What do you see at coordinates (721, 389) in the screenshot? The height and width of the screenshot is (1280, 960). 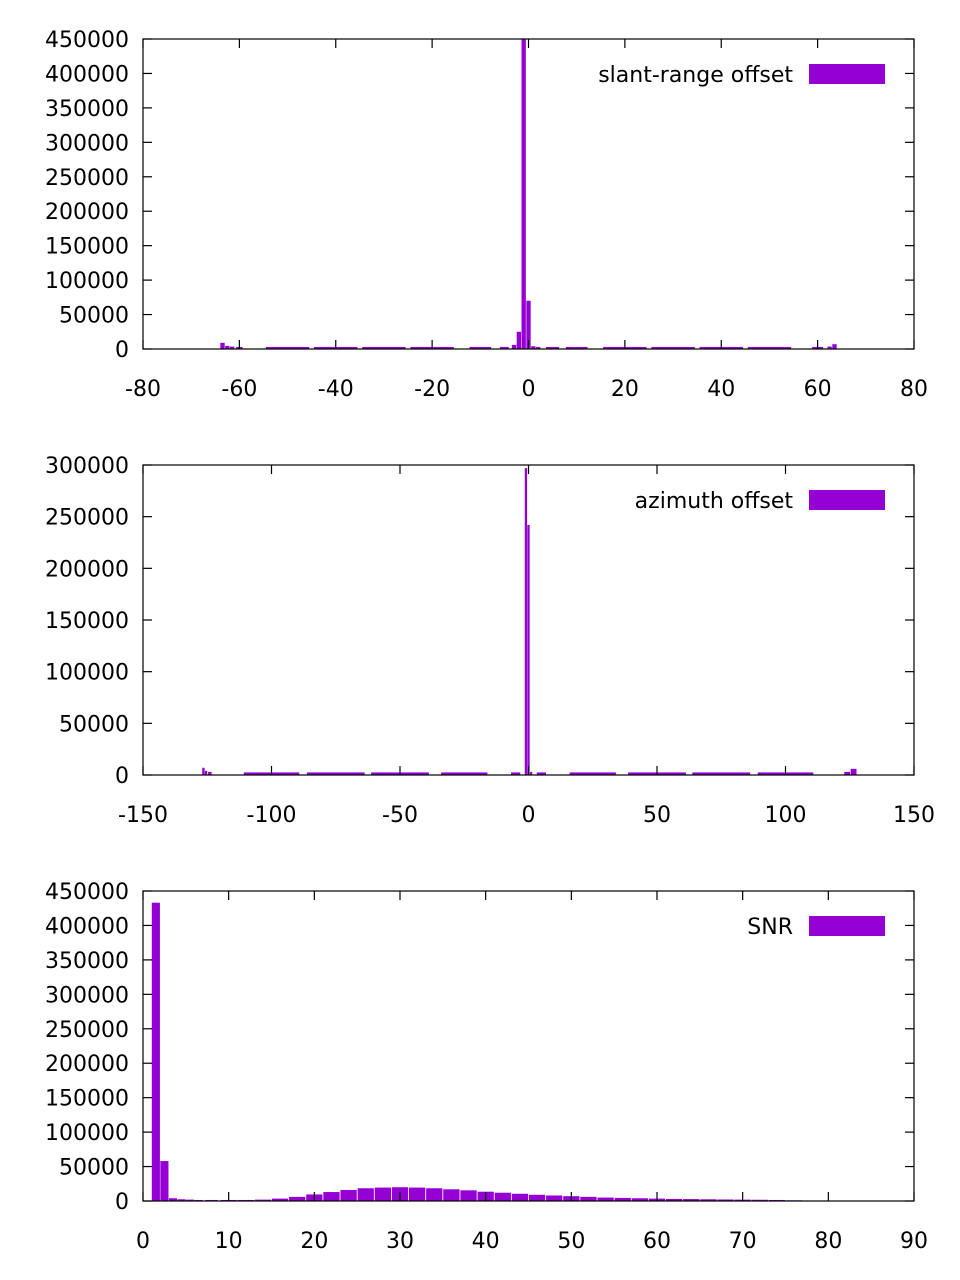 I see `x-tick-label: 40` at bounding box center [721, 389].